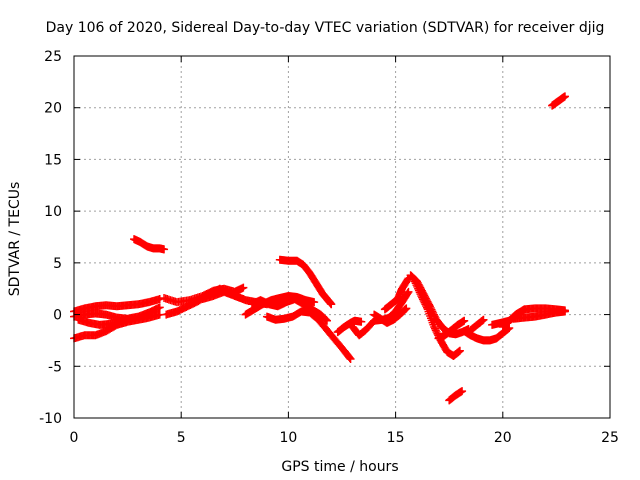 The width and height of the screenshot is (640, 480). I want to click on series-track-e, so click(149, 244).